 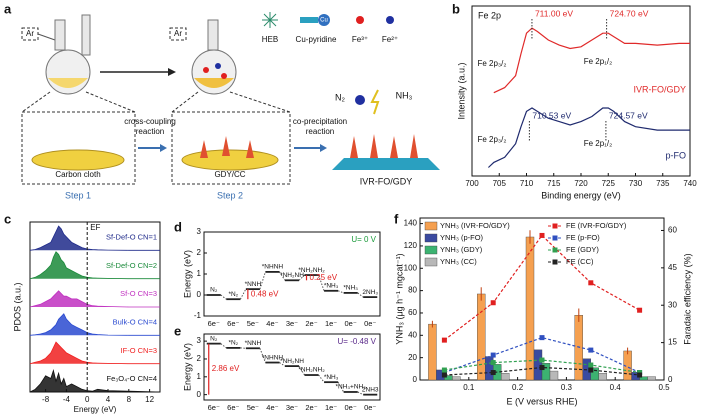 I want to click on x-tick-label: 710, so click(x=527, y=183).